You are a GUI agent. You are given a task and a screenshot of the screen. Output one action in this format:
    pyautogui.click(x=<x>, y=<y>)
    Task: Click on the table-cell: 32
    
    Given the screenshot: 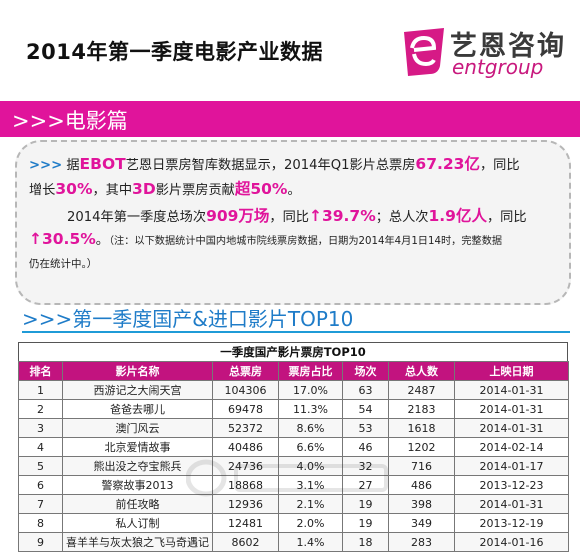 What is the action you would take?
    pyautogui.click(x=365, y=466)
    